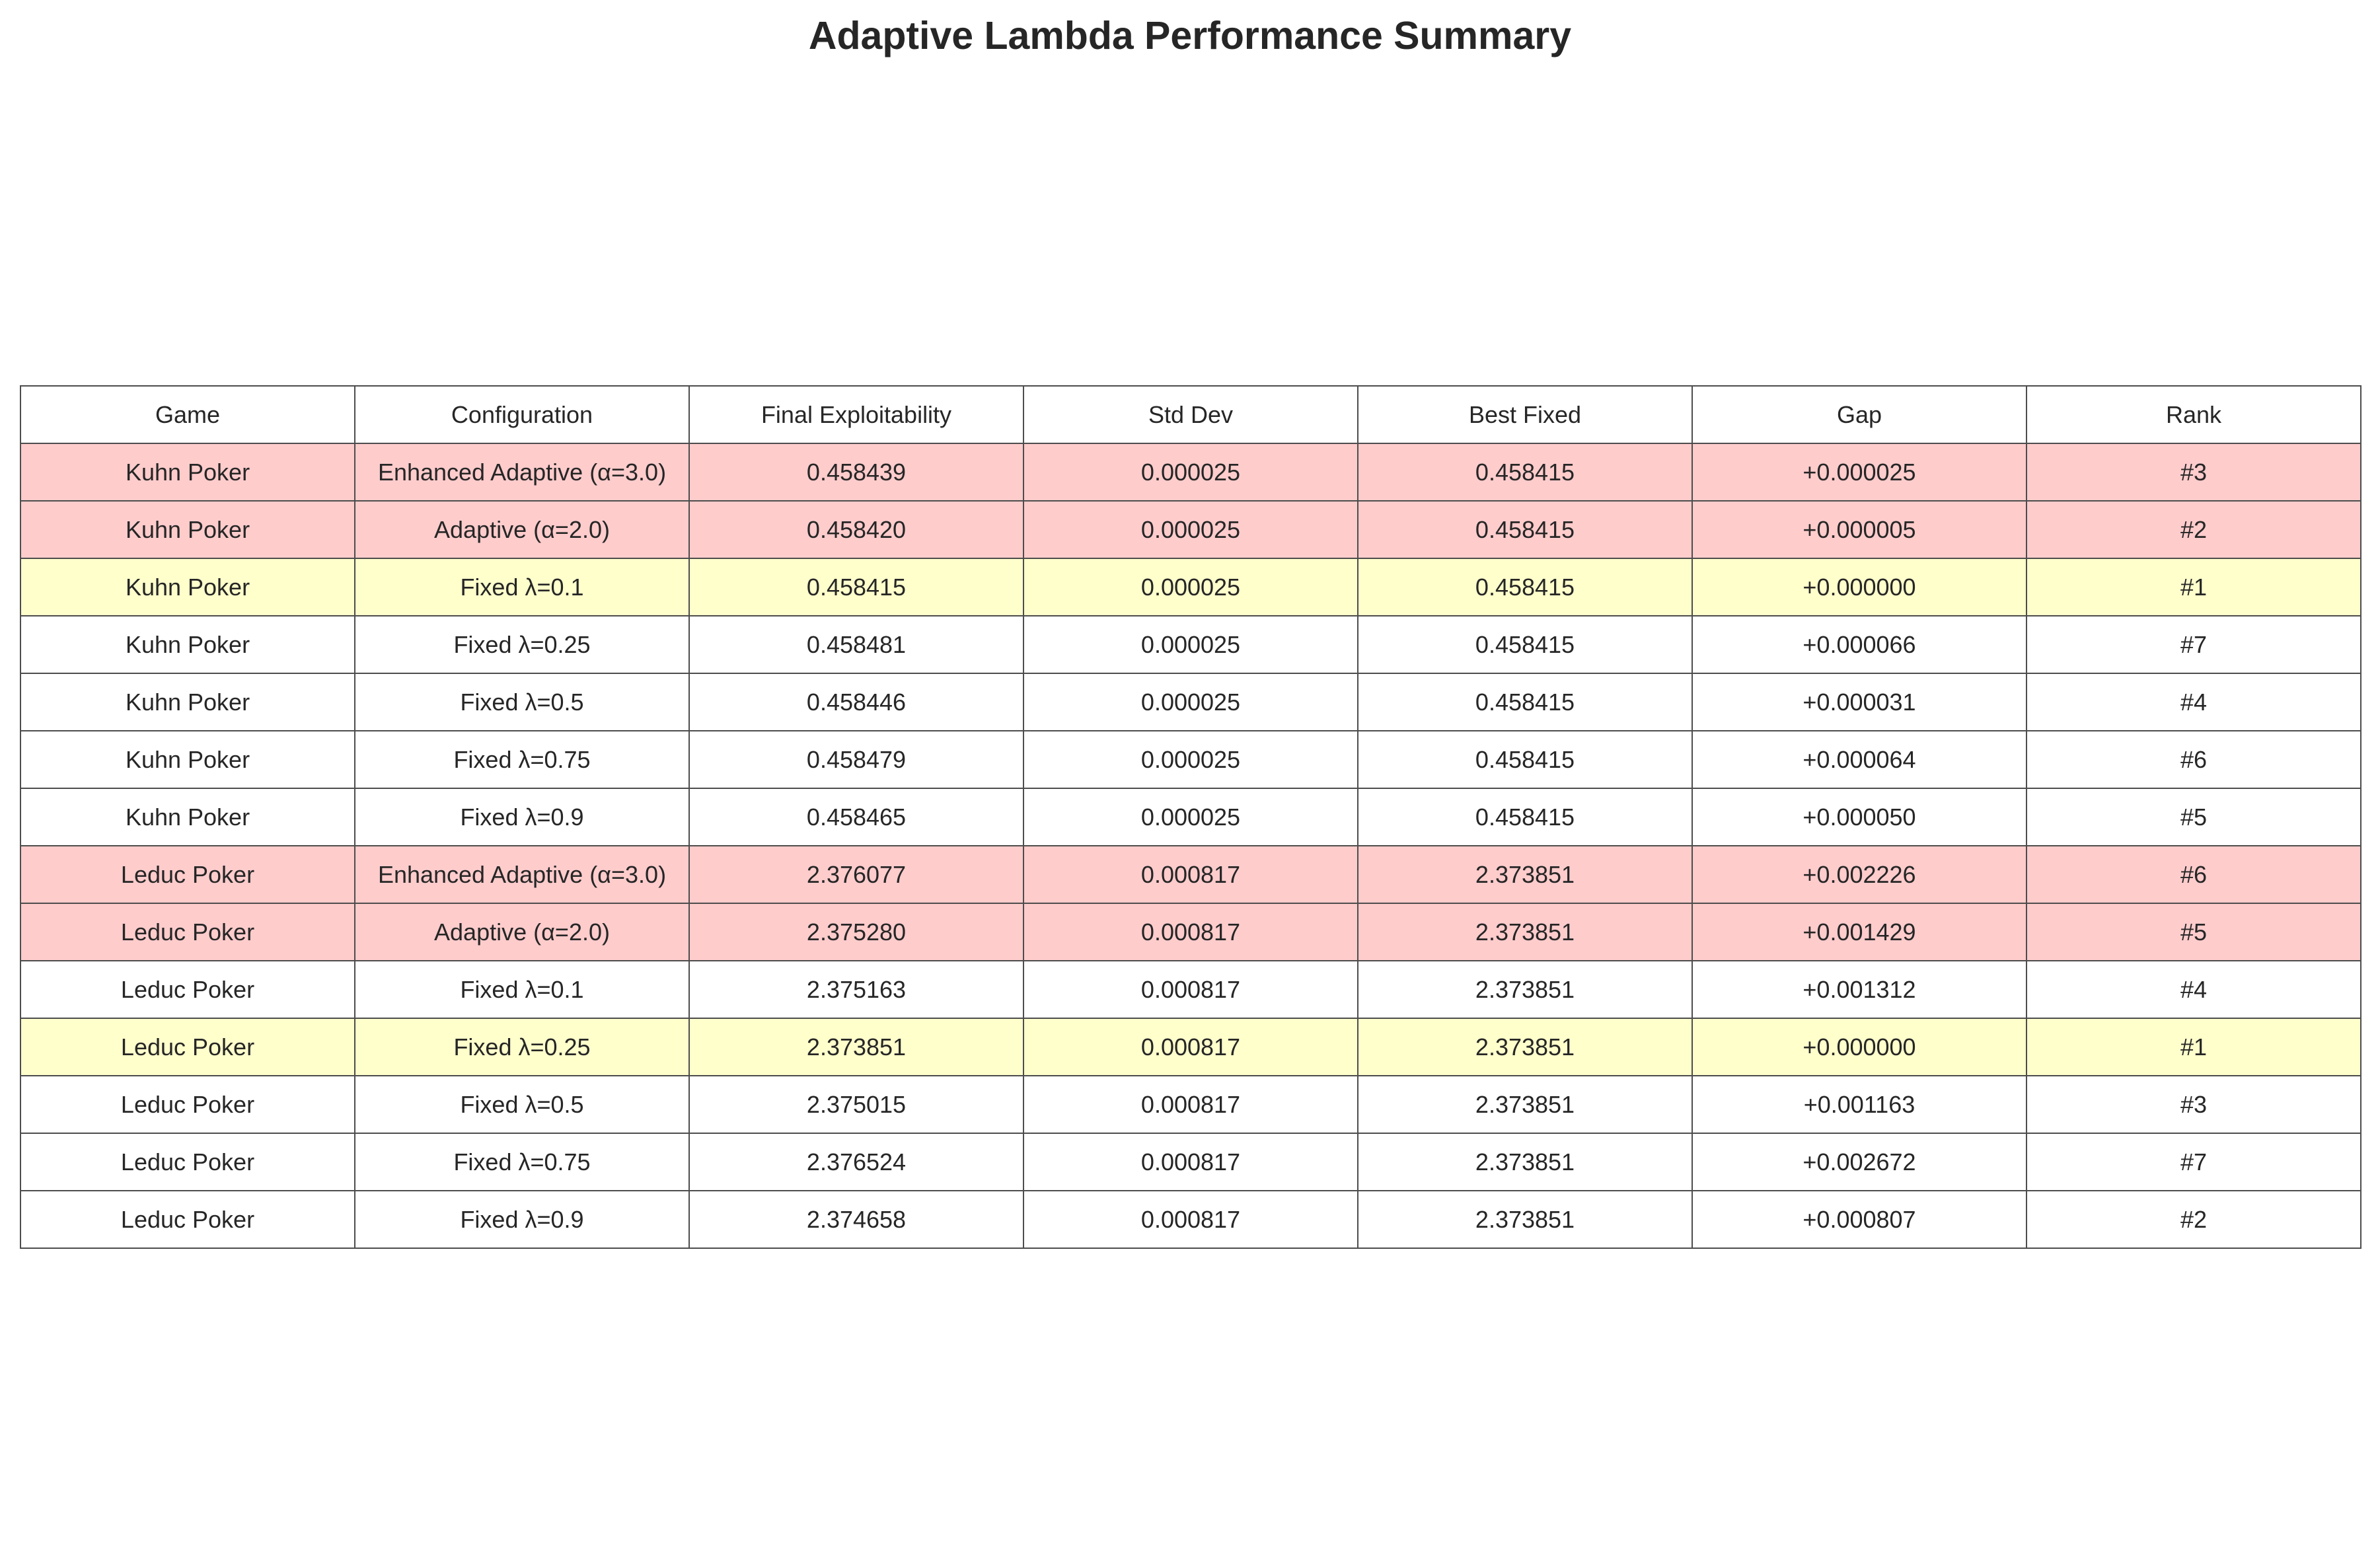 The height and width of the screenshot is (1566, 2380). What do you see at coordinates (1859, 932) in the screenshot?
I see `cell-gap: +0.001429` at bounding box center [1859, 932].